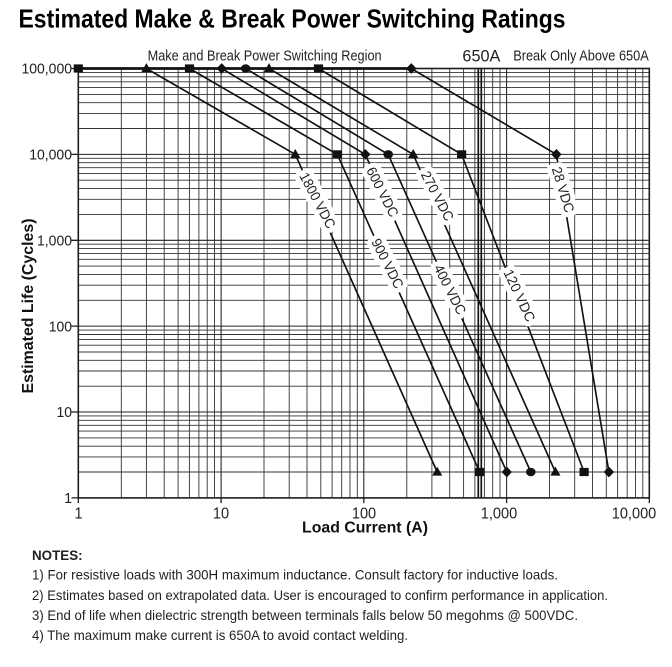 Image resolution: width=672 pixels, height=667 pixels. Describe the element at coordinates (265, 57) in the screenshot. I see `svg-text:Make and Break Power Switching: Make and Break Power Switching Region` at that location.